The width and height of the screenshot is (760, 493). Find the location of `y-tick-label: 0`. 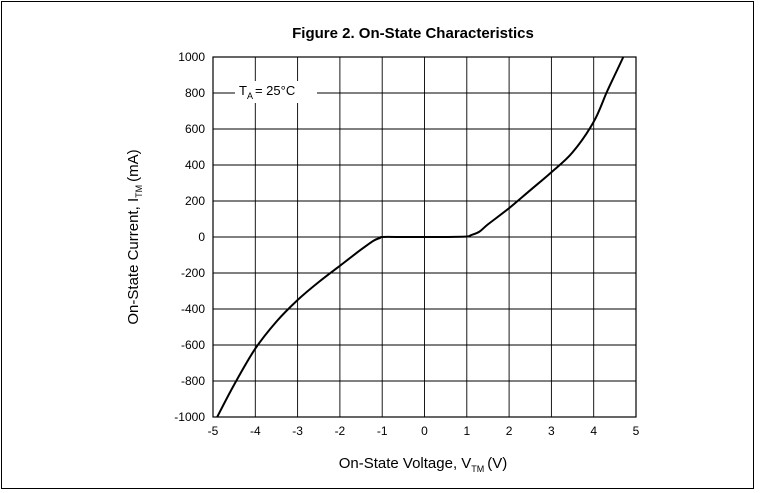

y-tick-label: 0 is located at coordinates (201, 237).